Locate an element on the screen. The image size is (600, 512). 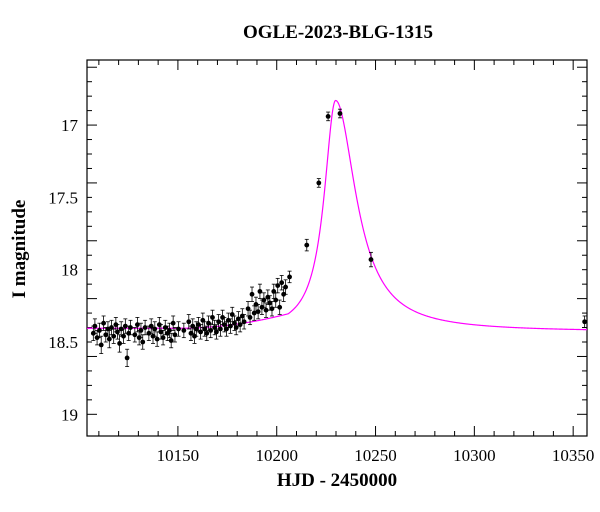
chart-title: OGLE-2023-BLG-1315 is located at coordinates (337, 32).